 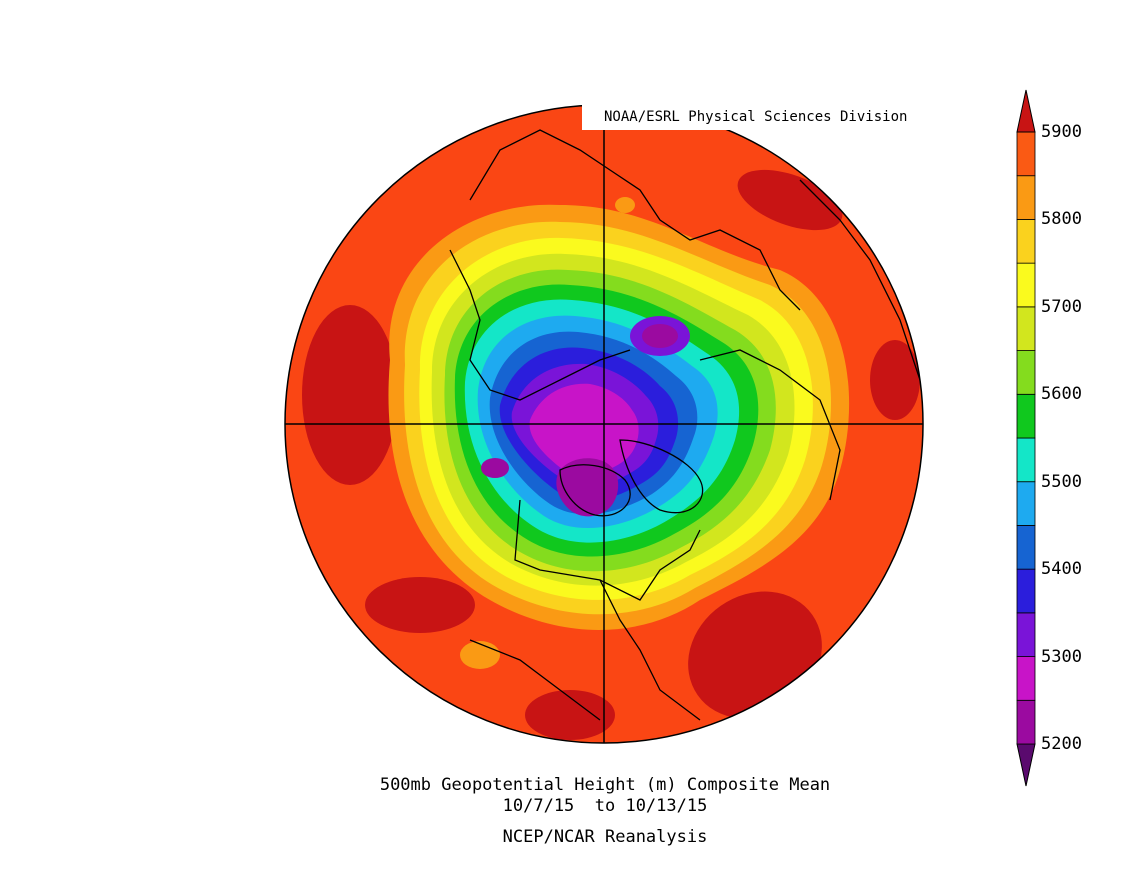 I want to click on colorbar, so click(x=1026, y=438).